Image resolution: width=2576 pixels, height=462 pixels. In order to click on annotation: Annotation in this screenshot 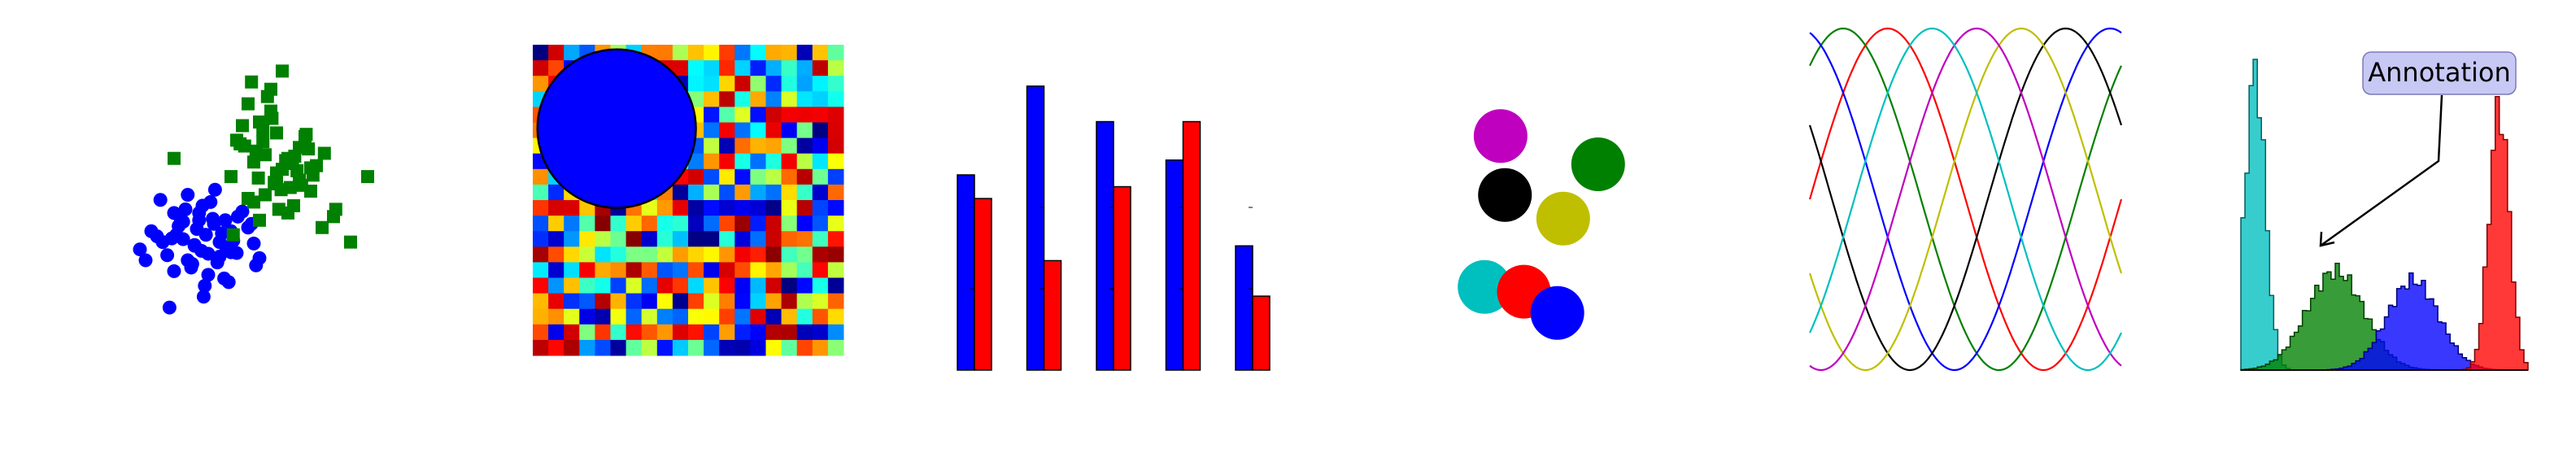, I will do `click(2418, 149)`.